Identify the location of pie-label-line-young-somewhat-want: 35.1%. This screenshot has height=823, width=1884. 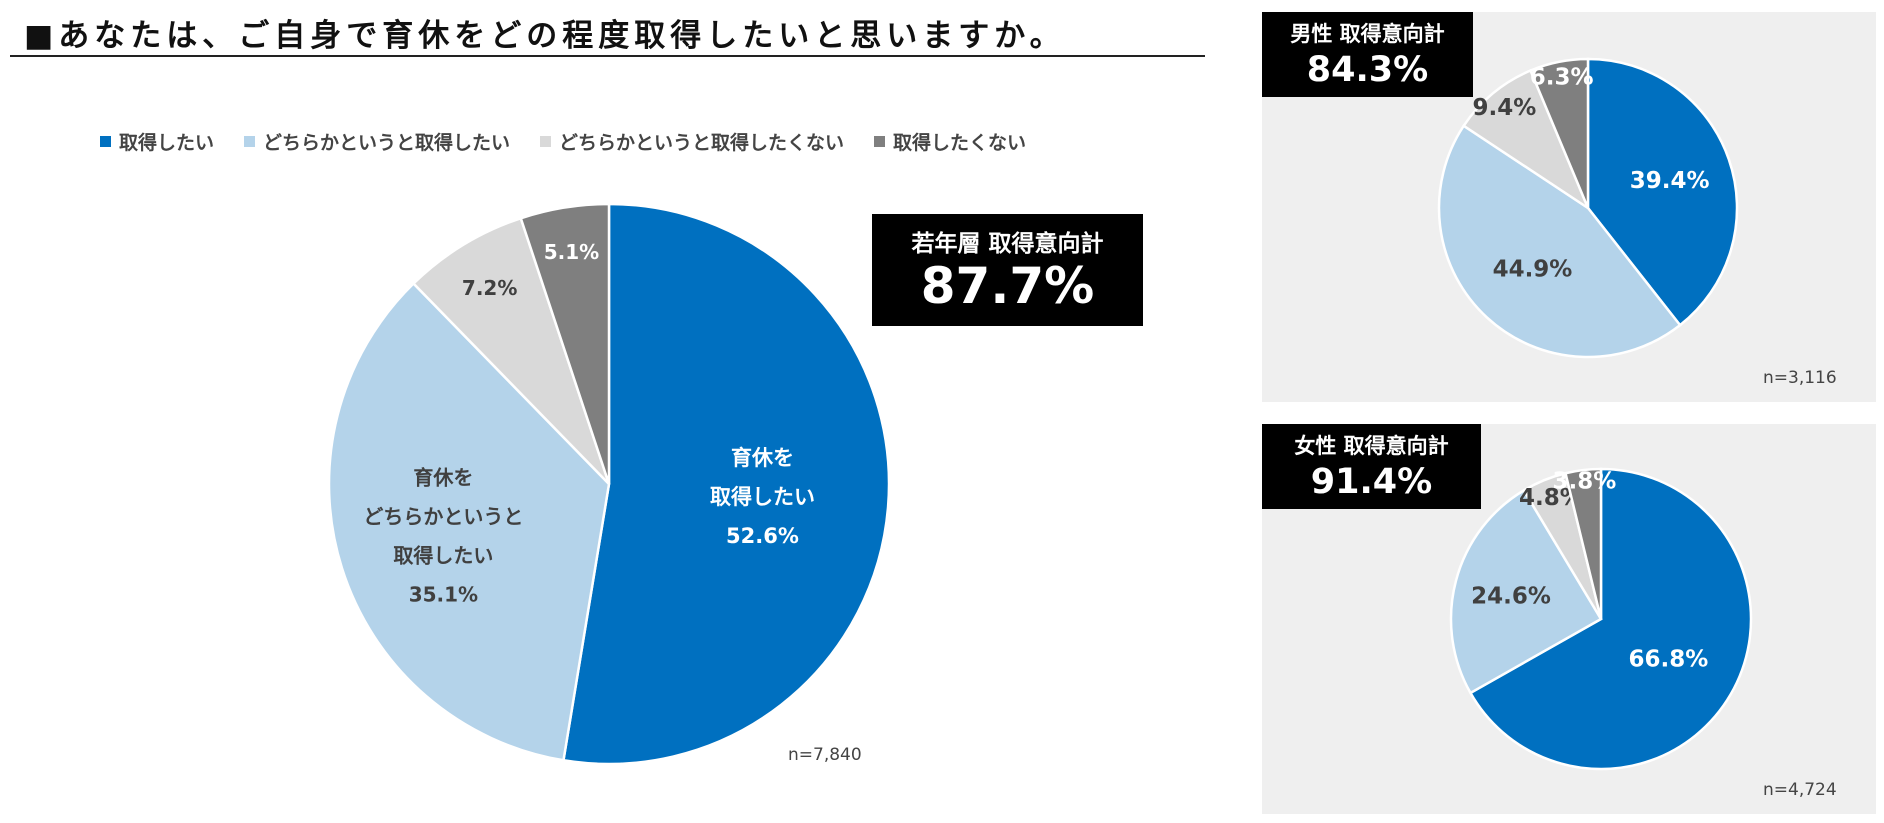
(443, 595).